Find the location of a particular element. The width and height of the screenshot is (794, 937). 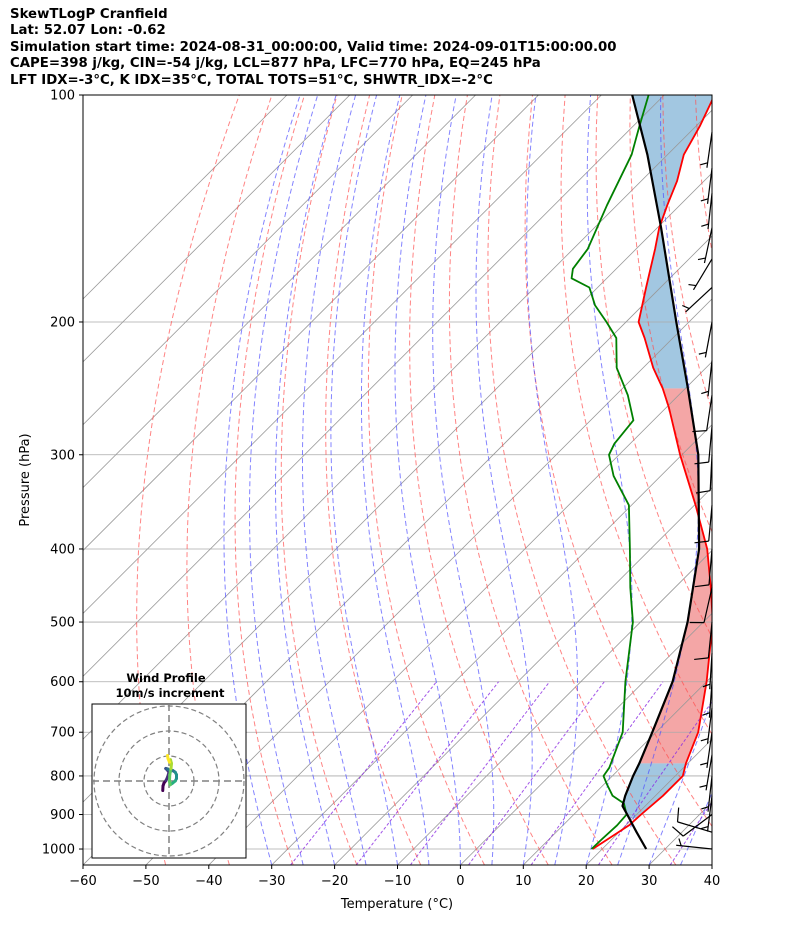

y-tick-label: 800 is located at coordinates (62, 776).